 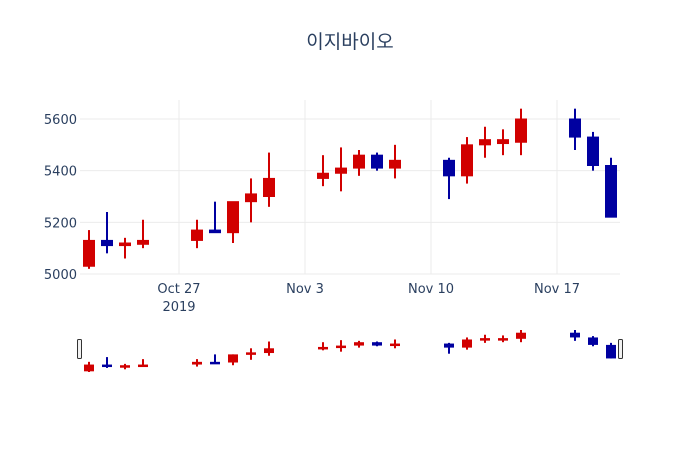 I want to click on x-tick-label: Nov 17, so click(x=557, y=289).